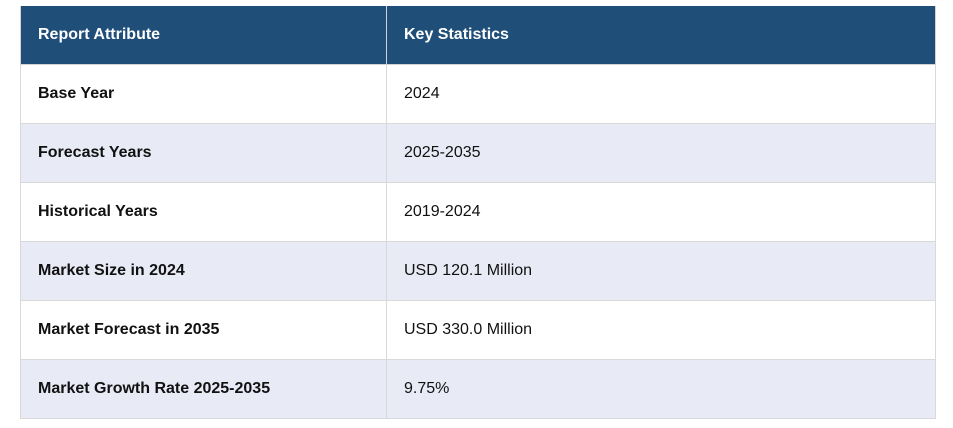 The height and width of the screenshot is (428, 953). What do you see at coordinates (203, 329) in the screenshot?
I see `row-attribute: Market Forecast in 2035` at bounding box center [203, 329].